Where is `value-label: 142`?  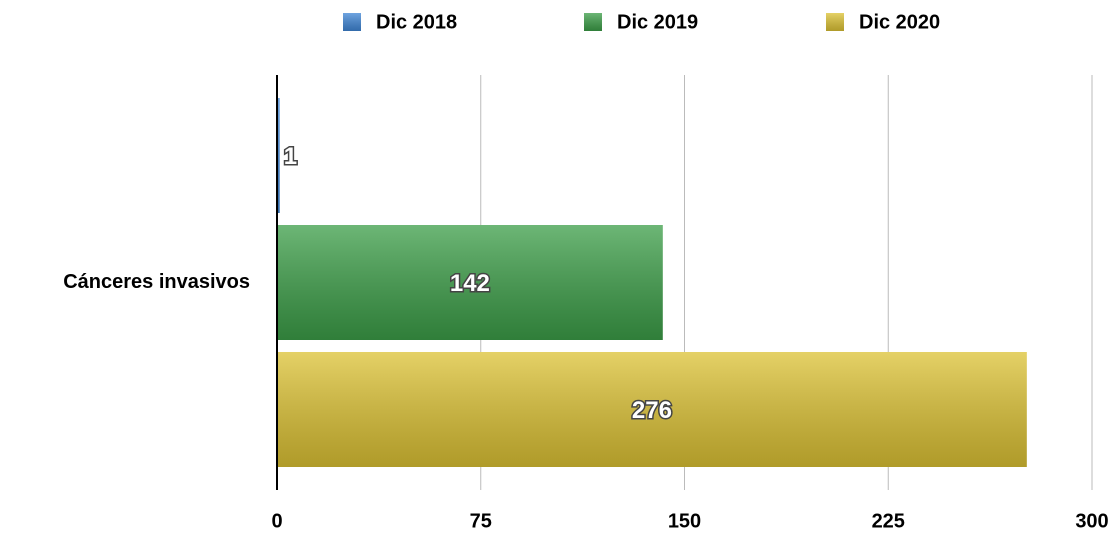 value-label: 142 is located at coordinates (470, 283).